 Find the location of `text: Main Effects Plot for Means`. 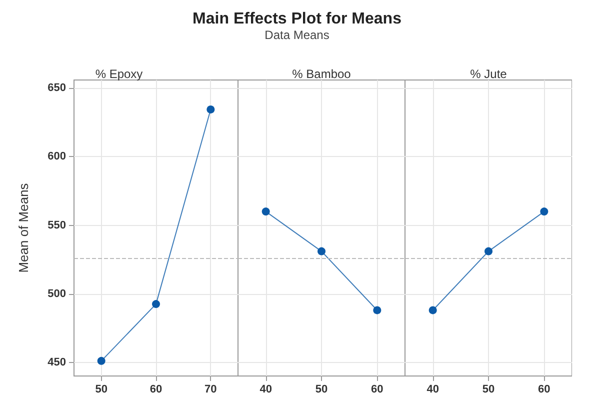

text: Main Effects Plot for Means is located at coordinates (297, 19).